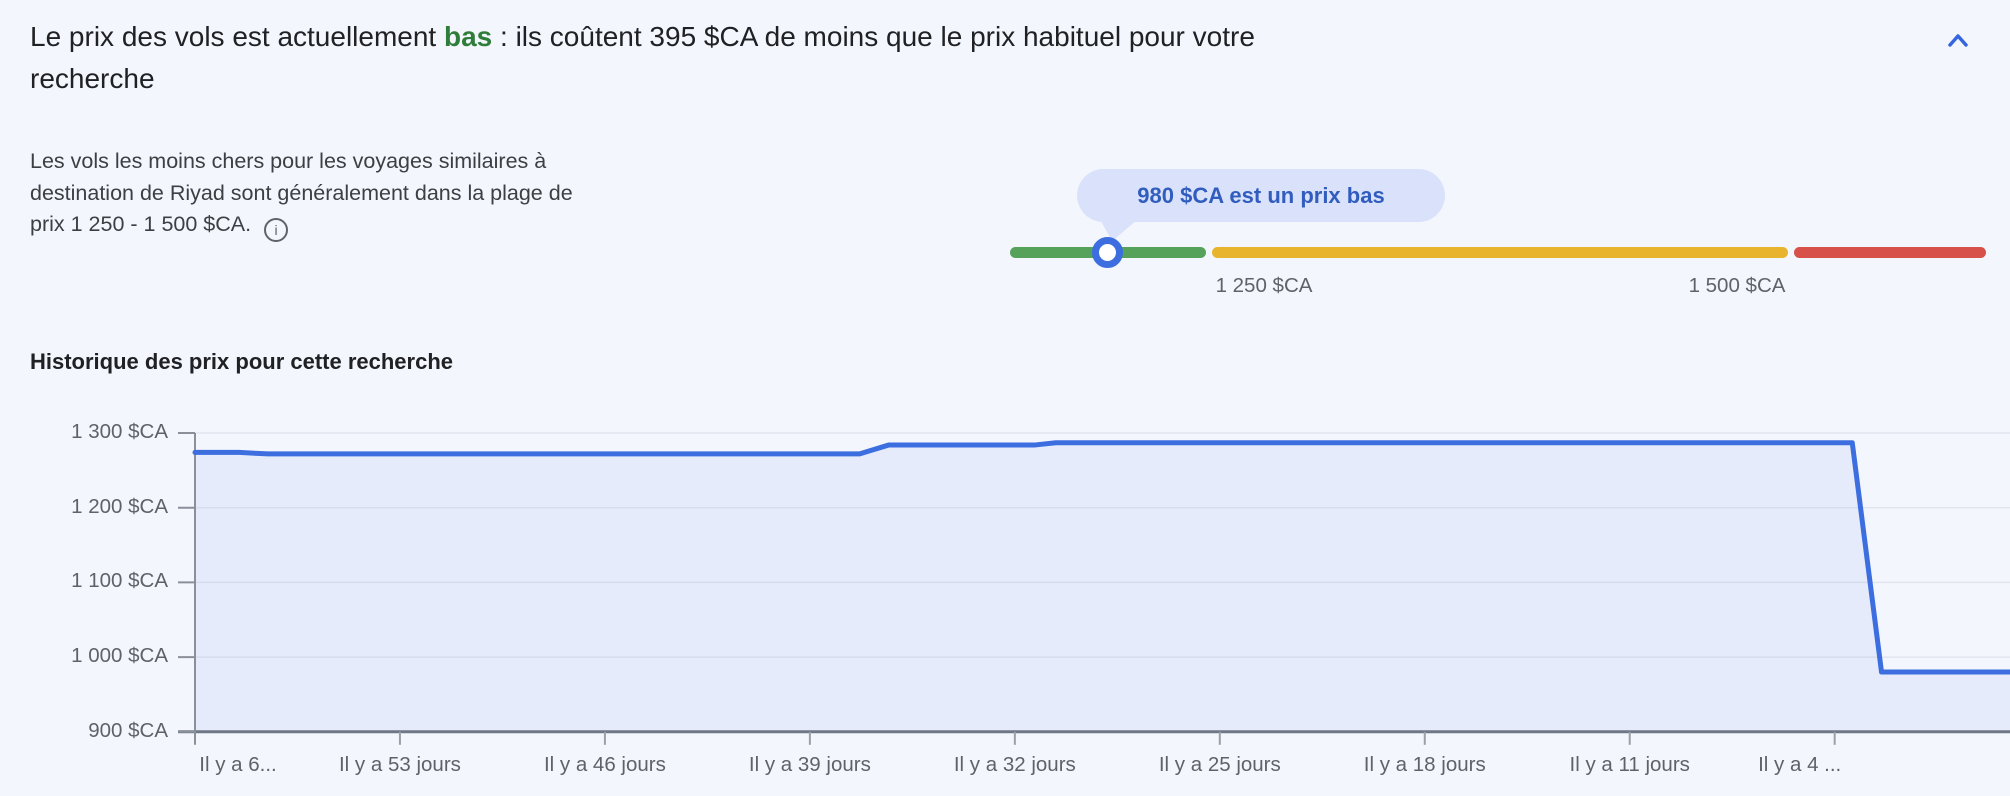 The image size is (2010, 796). Describe the element at coordinates (119, 656) in the screenshot. I see `y-axis-label: 1 000 $CA` at that location.